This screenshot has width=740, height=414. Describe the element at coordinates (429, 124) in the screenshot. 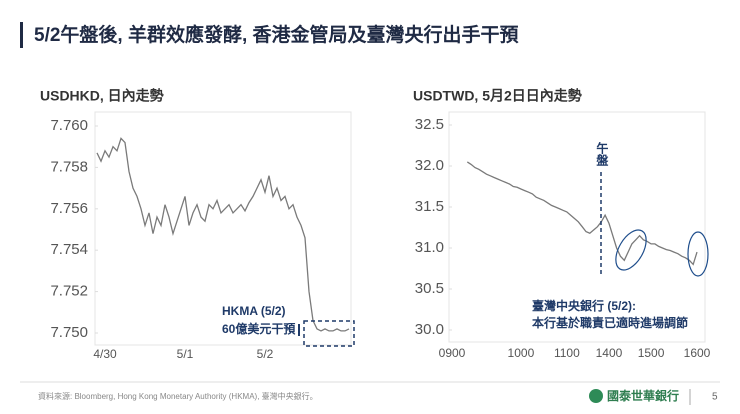

I see `y-tick-label: 32.5` at that location.